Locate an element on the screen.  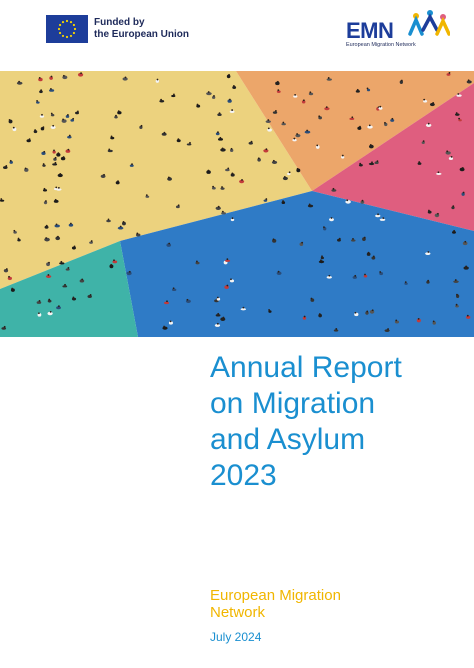
people-stars-icon is located at coordinates (429, 23).